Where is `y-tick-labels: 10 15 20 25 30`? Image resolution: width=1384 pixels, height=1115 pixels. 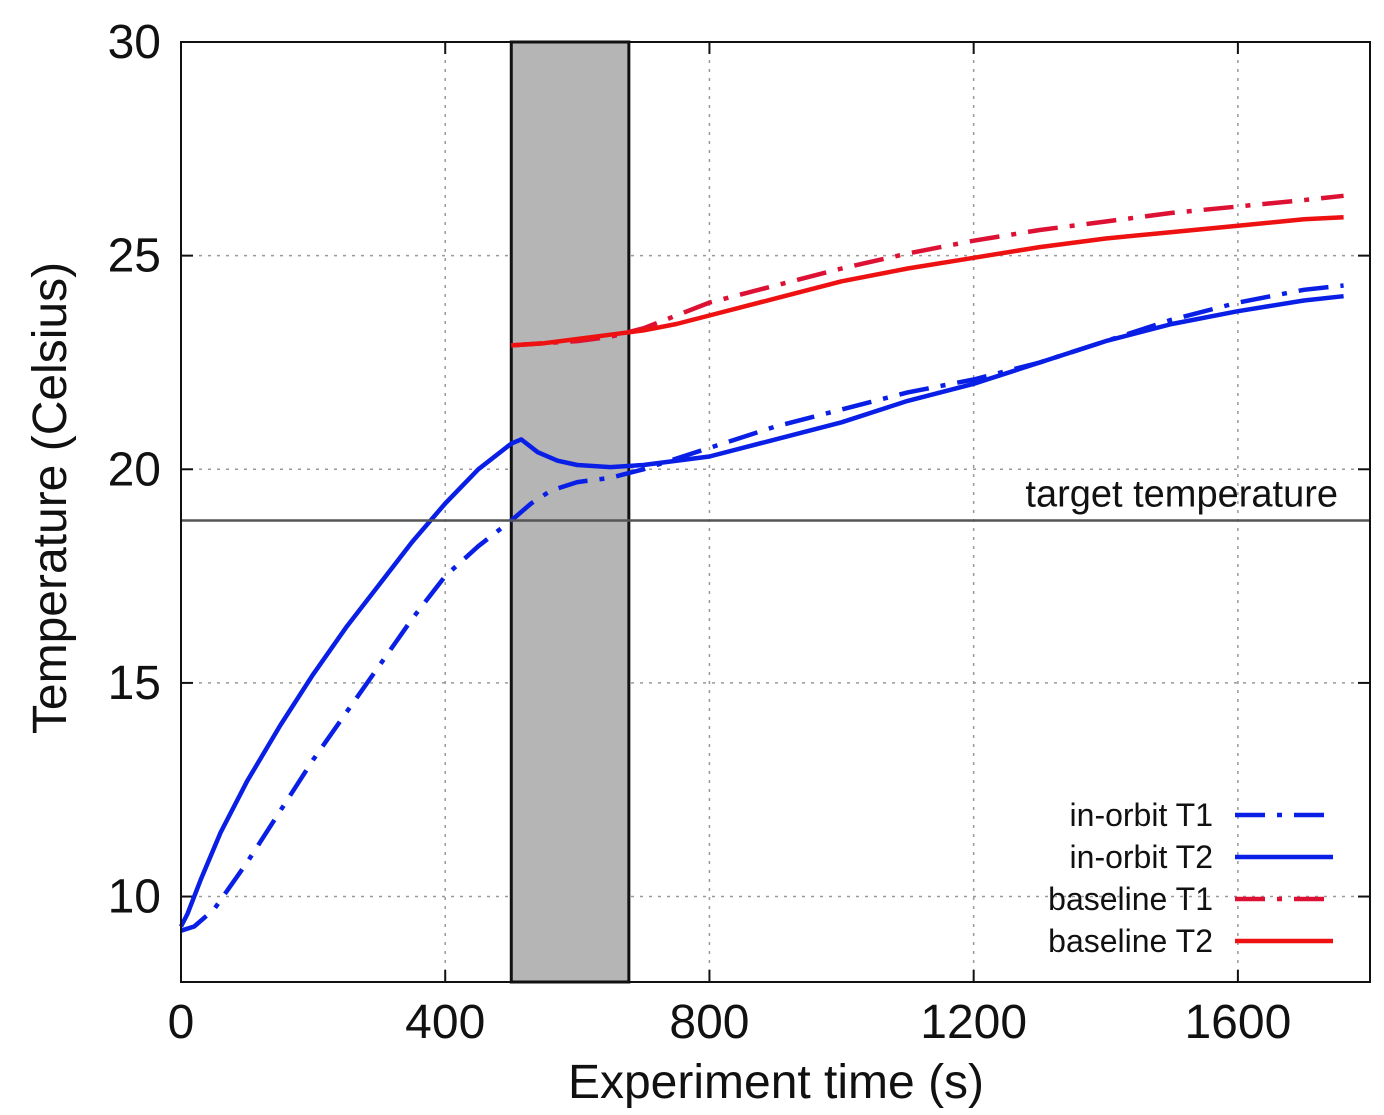
y-tick-labels: 10 15 20 25 30 is located at coordinates (134, 470).